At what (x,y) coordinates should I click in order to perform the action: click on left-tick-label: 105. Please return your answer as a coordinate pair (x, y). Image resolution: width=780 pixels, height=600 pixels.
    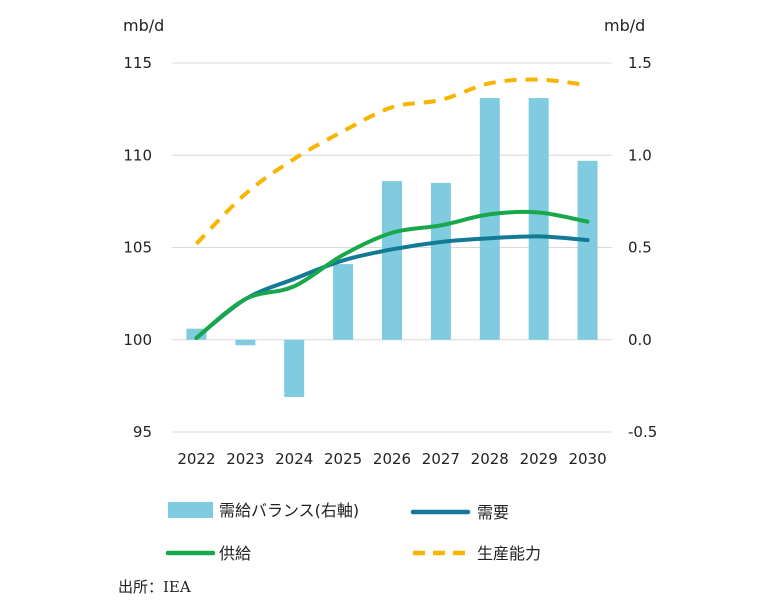
    Looking at the image, I should click on (137, 248).